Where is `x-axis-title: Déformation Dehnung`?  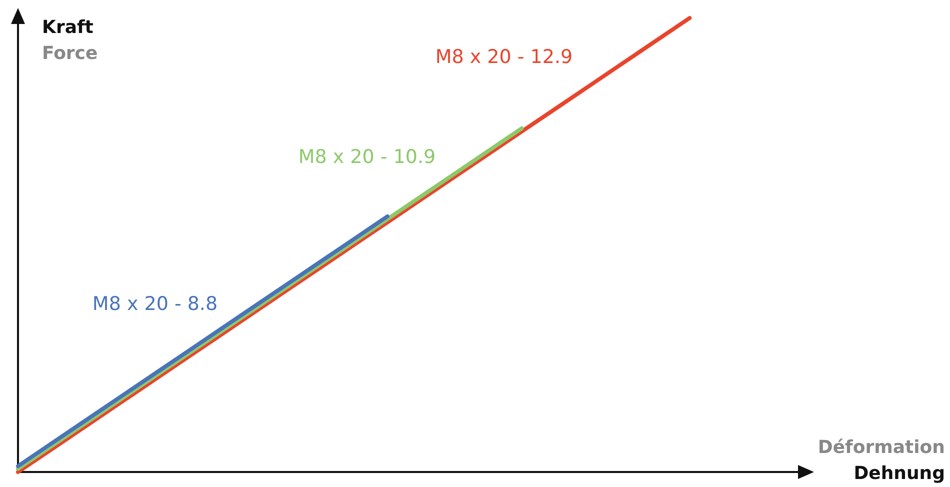 x-axis-title: Déformation Dehnung is located at coordinates (881, 460).